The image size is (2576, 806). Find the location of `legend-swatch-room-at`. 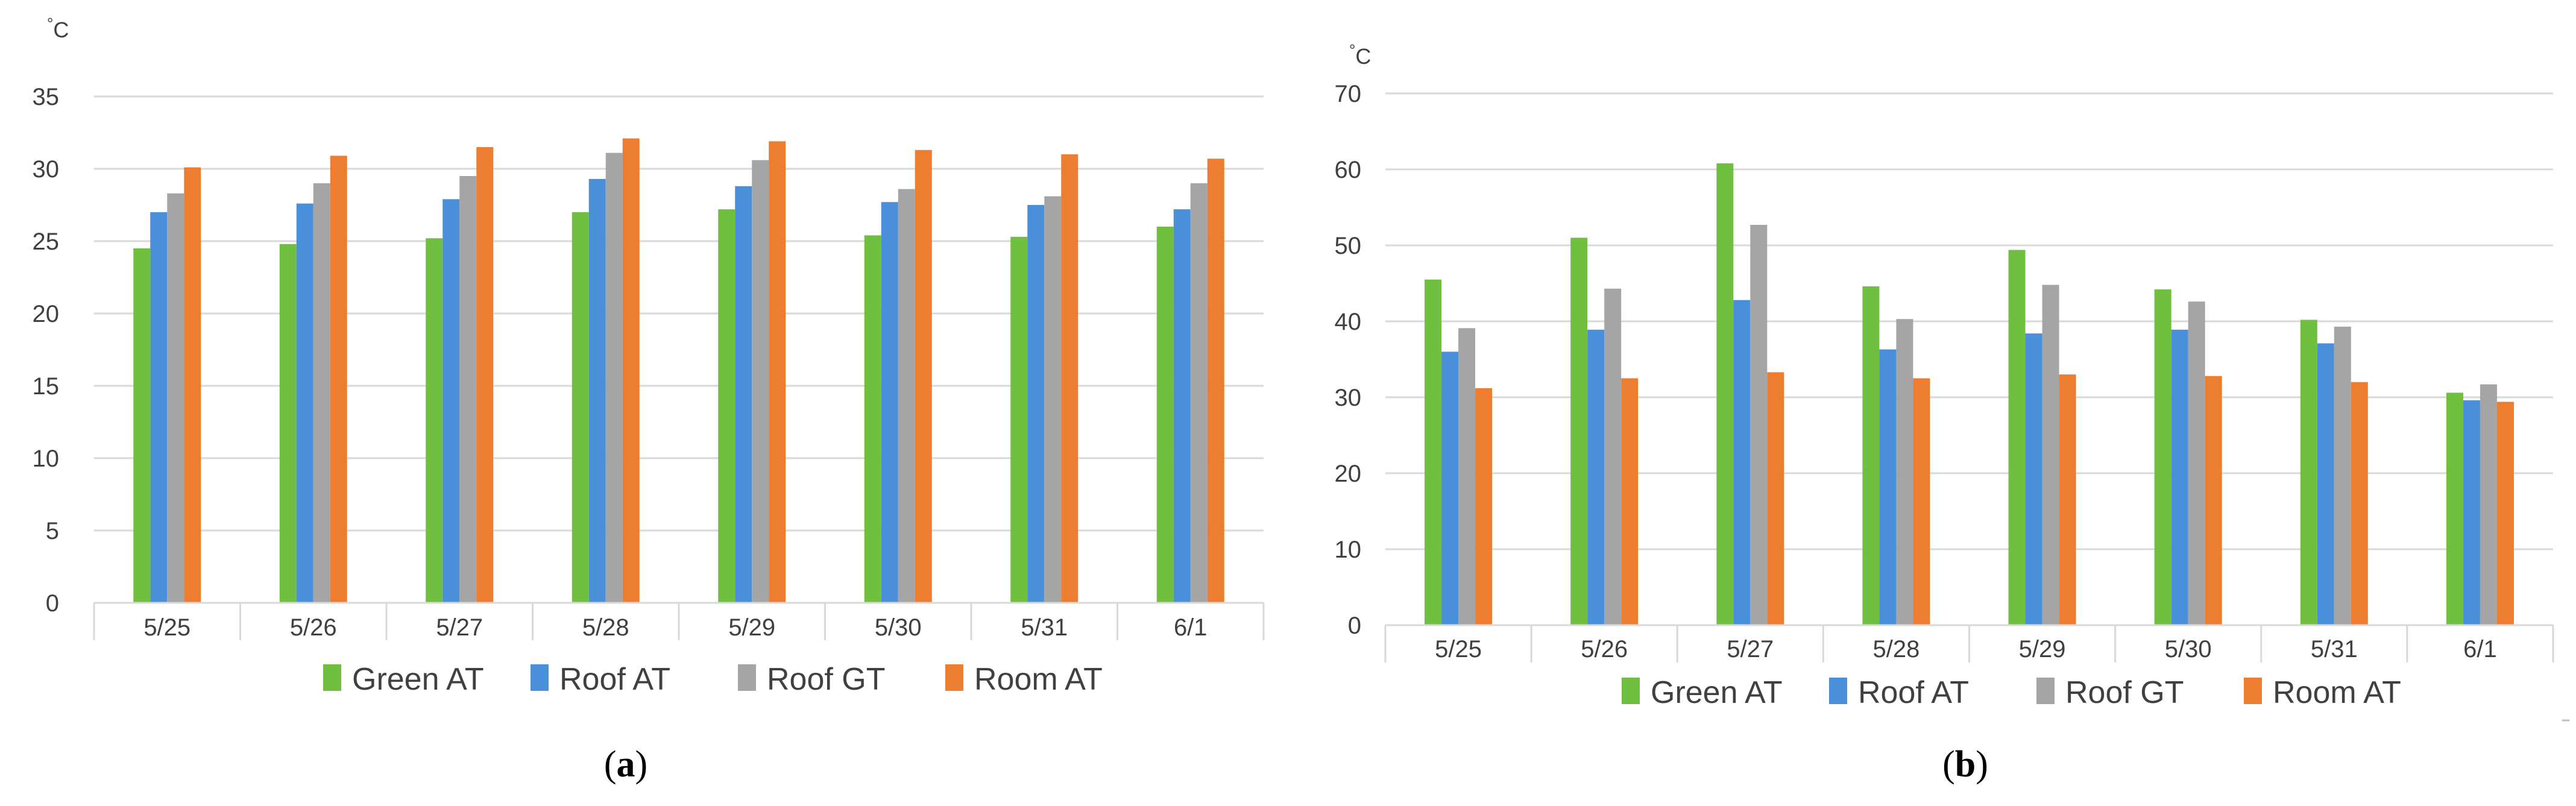

legend-swatch-room-at is located at coordinates (2253, 691).